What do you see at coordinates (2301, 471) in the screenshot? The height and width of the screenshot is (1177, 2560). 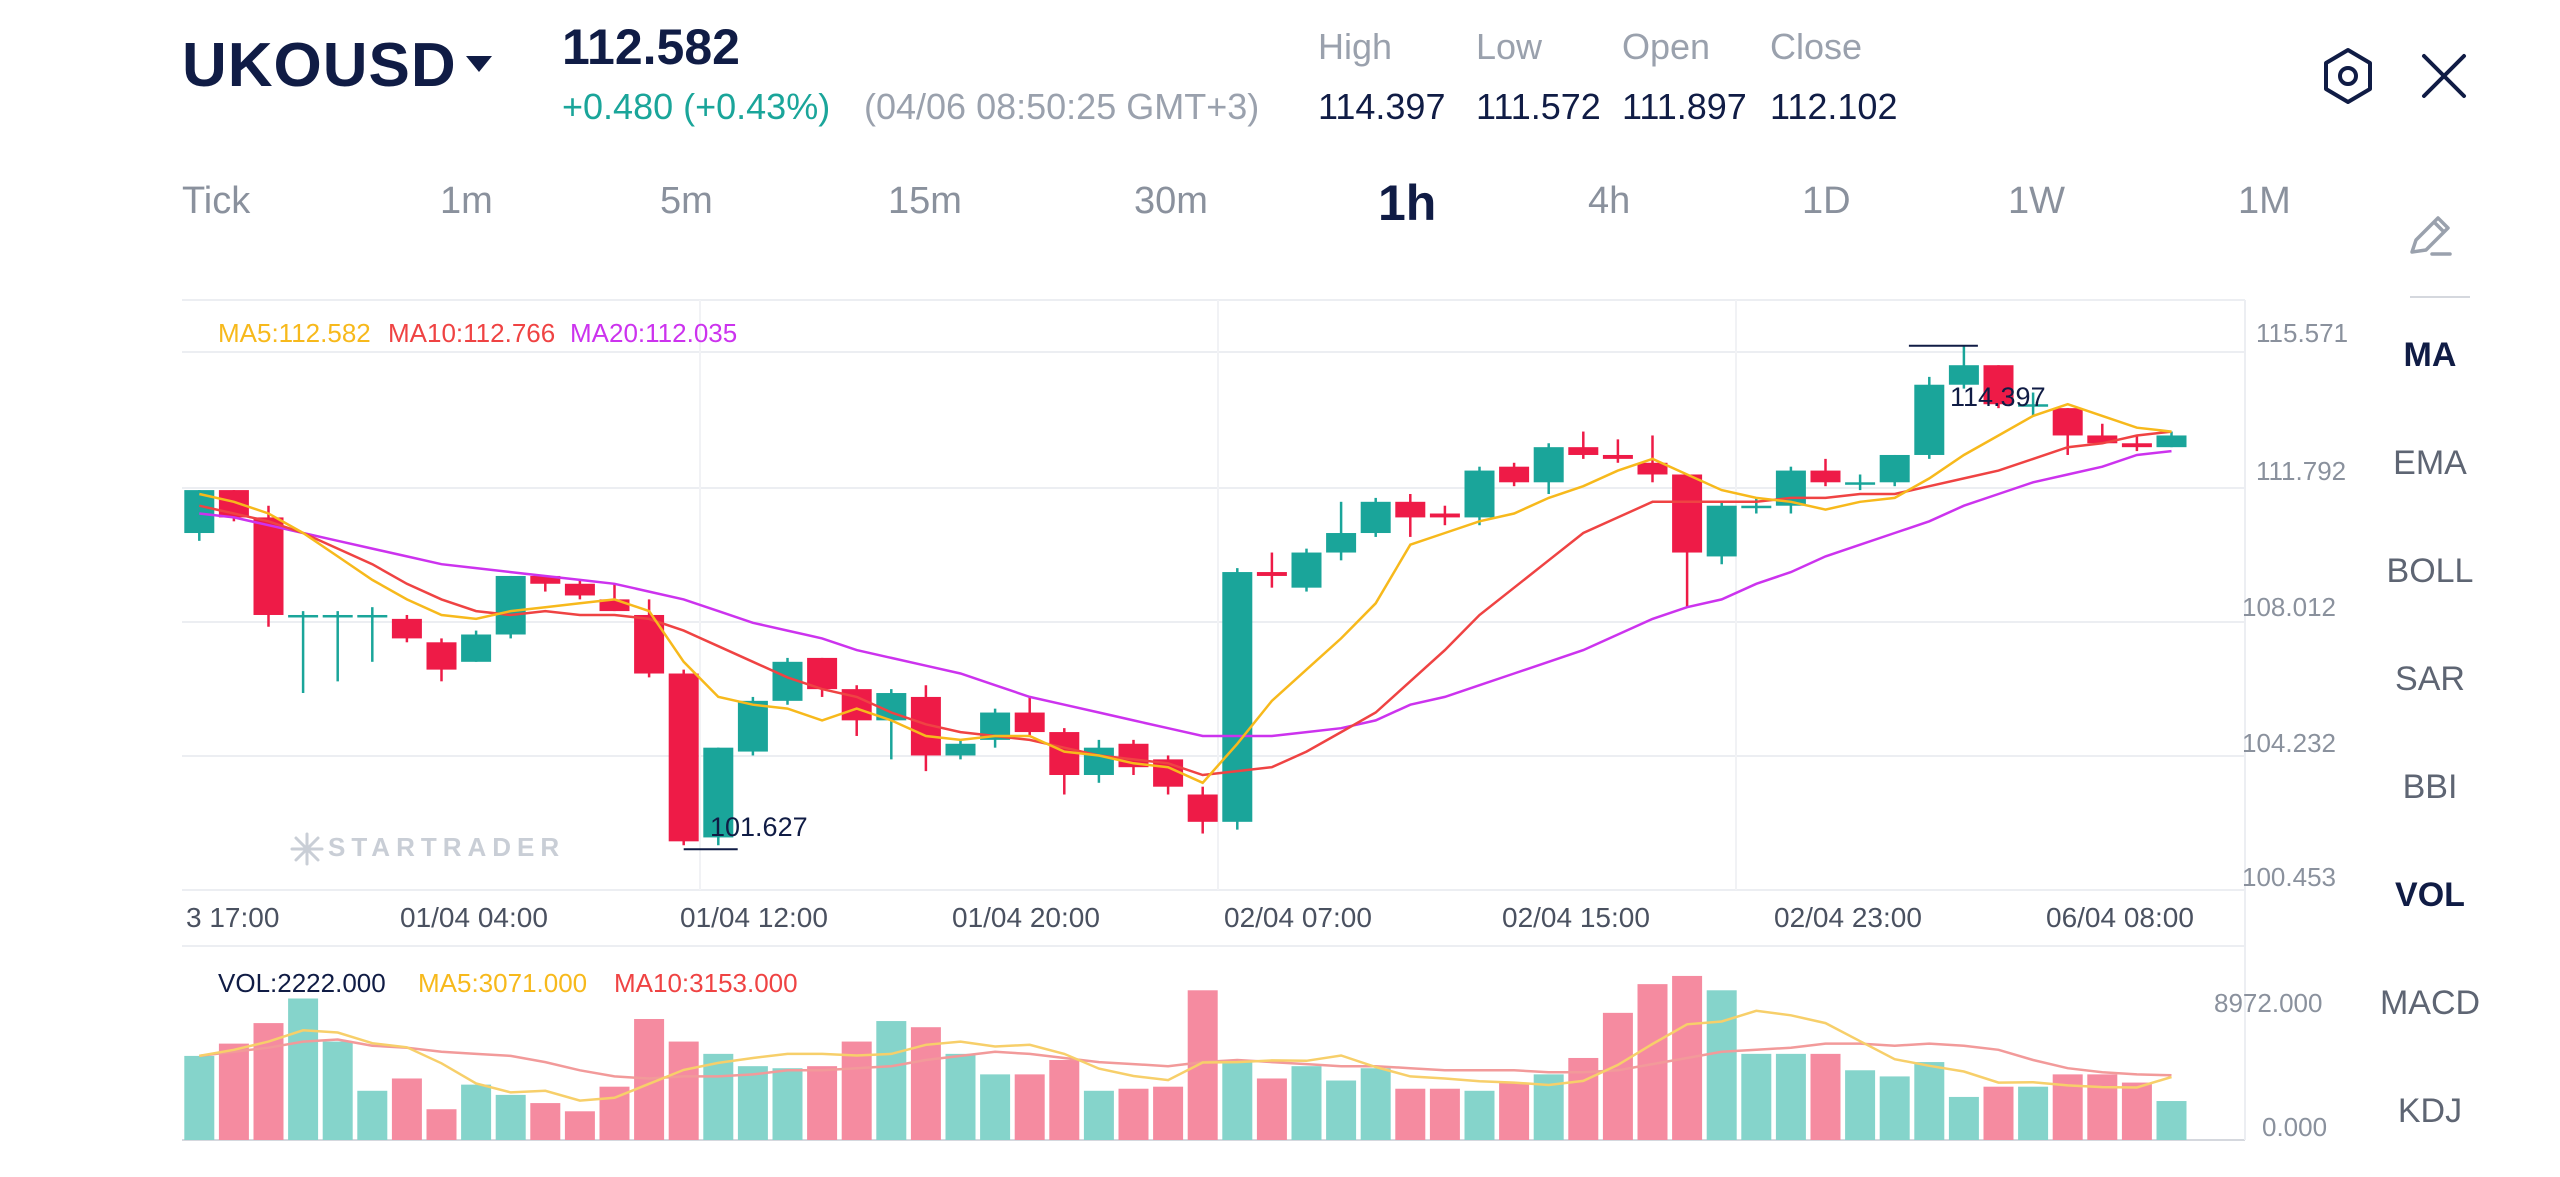 I see `price-tick: 111.792` at bounding box center [2301, 471].